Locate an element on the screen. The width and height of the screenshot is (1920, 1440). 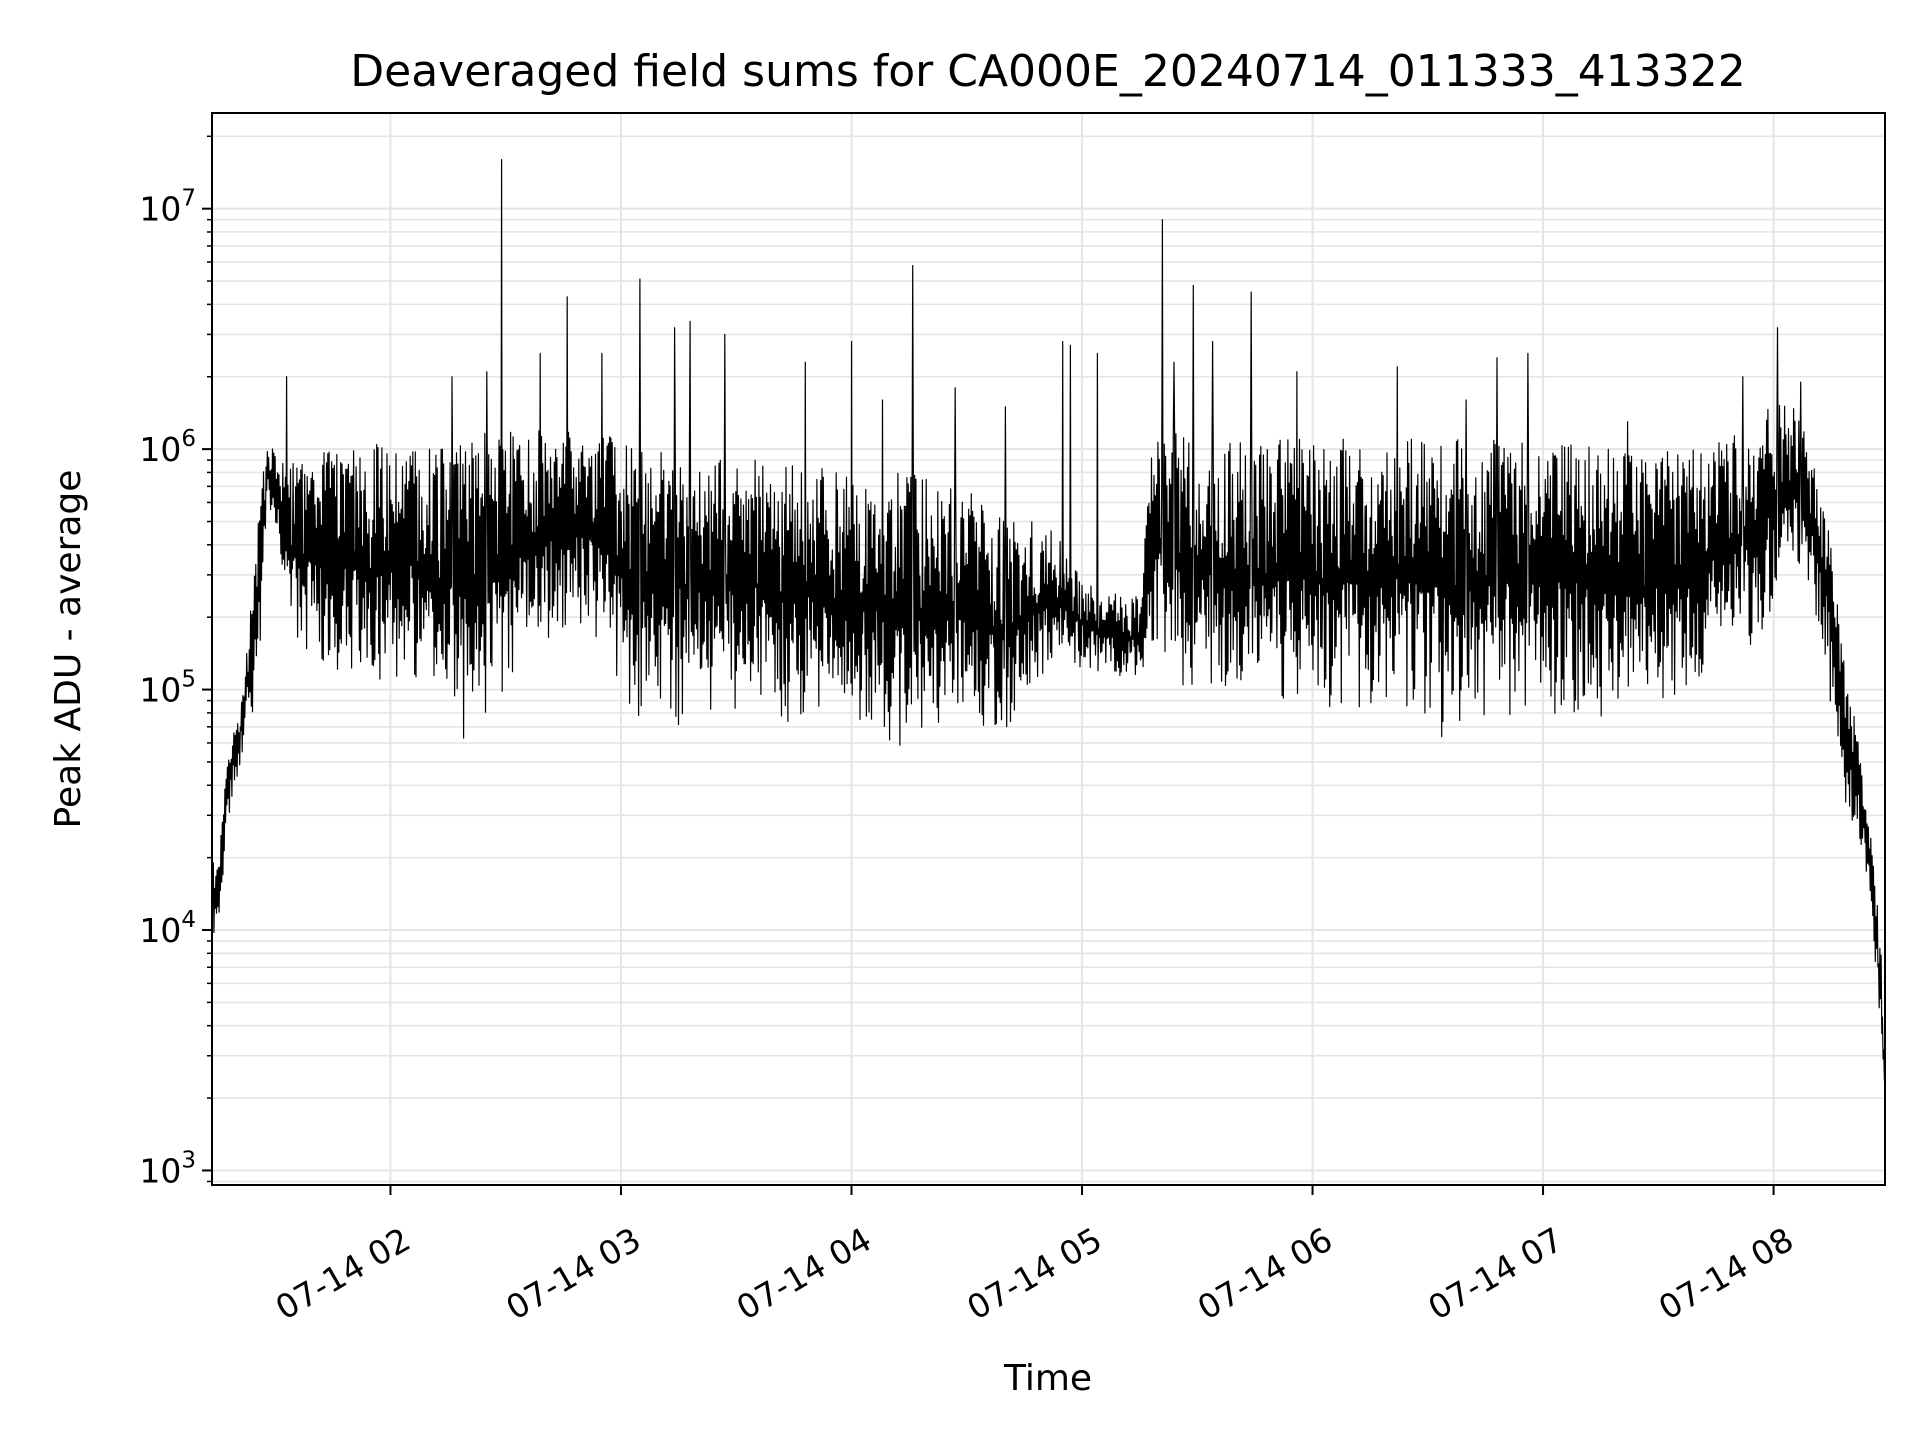
y-axis-ticks: 103 104 105 106 107 is located at coordinates (175, 662).